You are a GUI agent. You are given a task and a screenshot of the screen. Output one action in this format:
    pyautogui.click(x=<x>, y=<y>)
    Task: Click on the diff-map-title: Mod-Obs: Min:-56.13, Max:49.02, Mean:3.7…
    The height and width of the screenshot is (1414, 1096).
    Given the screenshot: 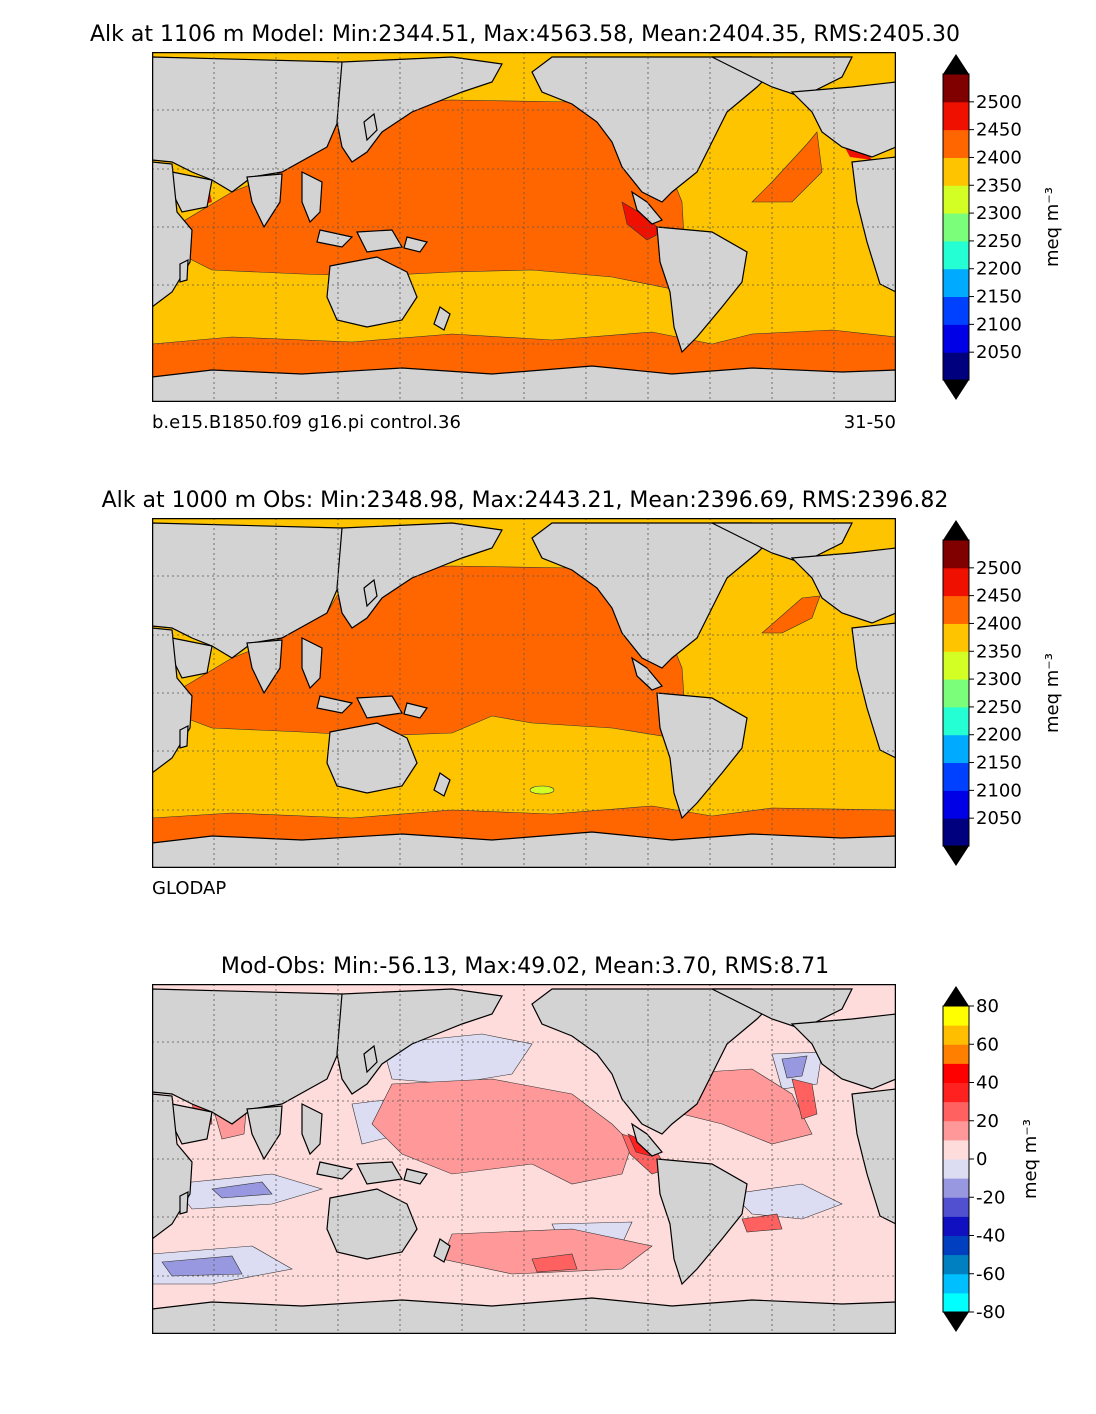 What is the action you would take?
    pyautogui.click(x=525, y=966)
    